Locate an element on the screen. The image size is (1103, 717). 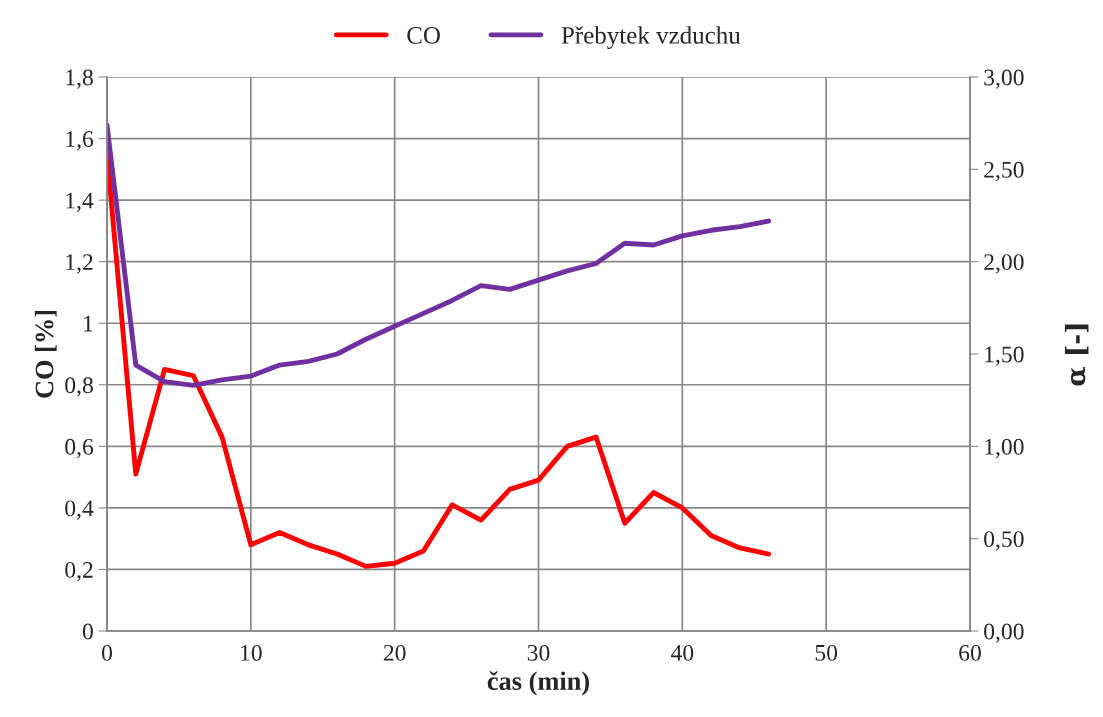
y2-tick-label: 3,00 is located at coordinates (1004, 79).